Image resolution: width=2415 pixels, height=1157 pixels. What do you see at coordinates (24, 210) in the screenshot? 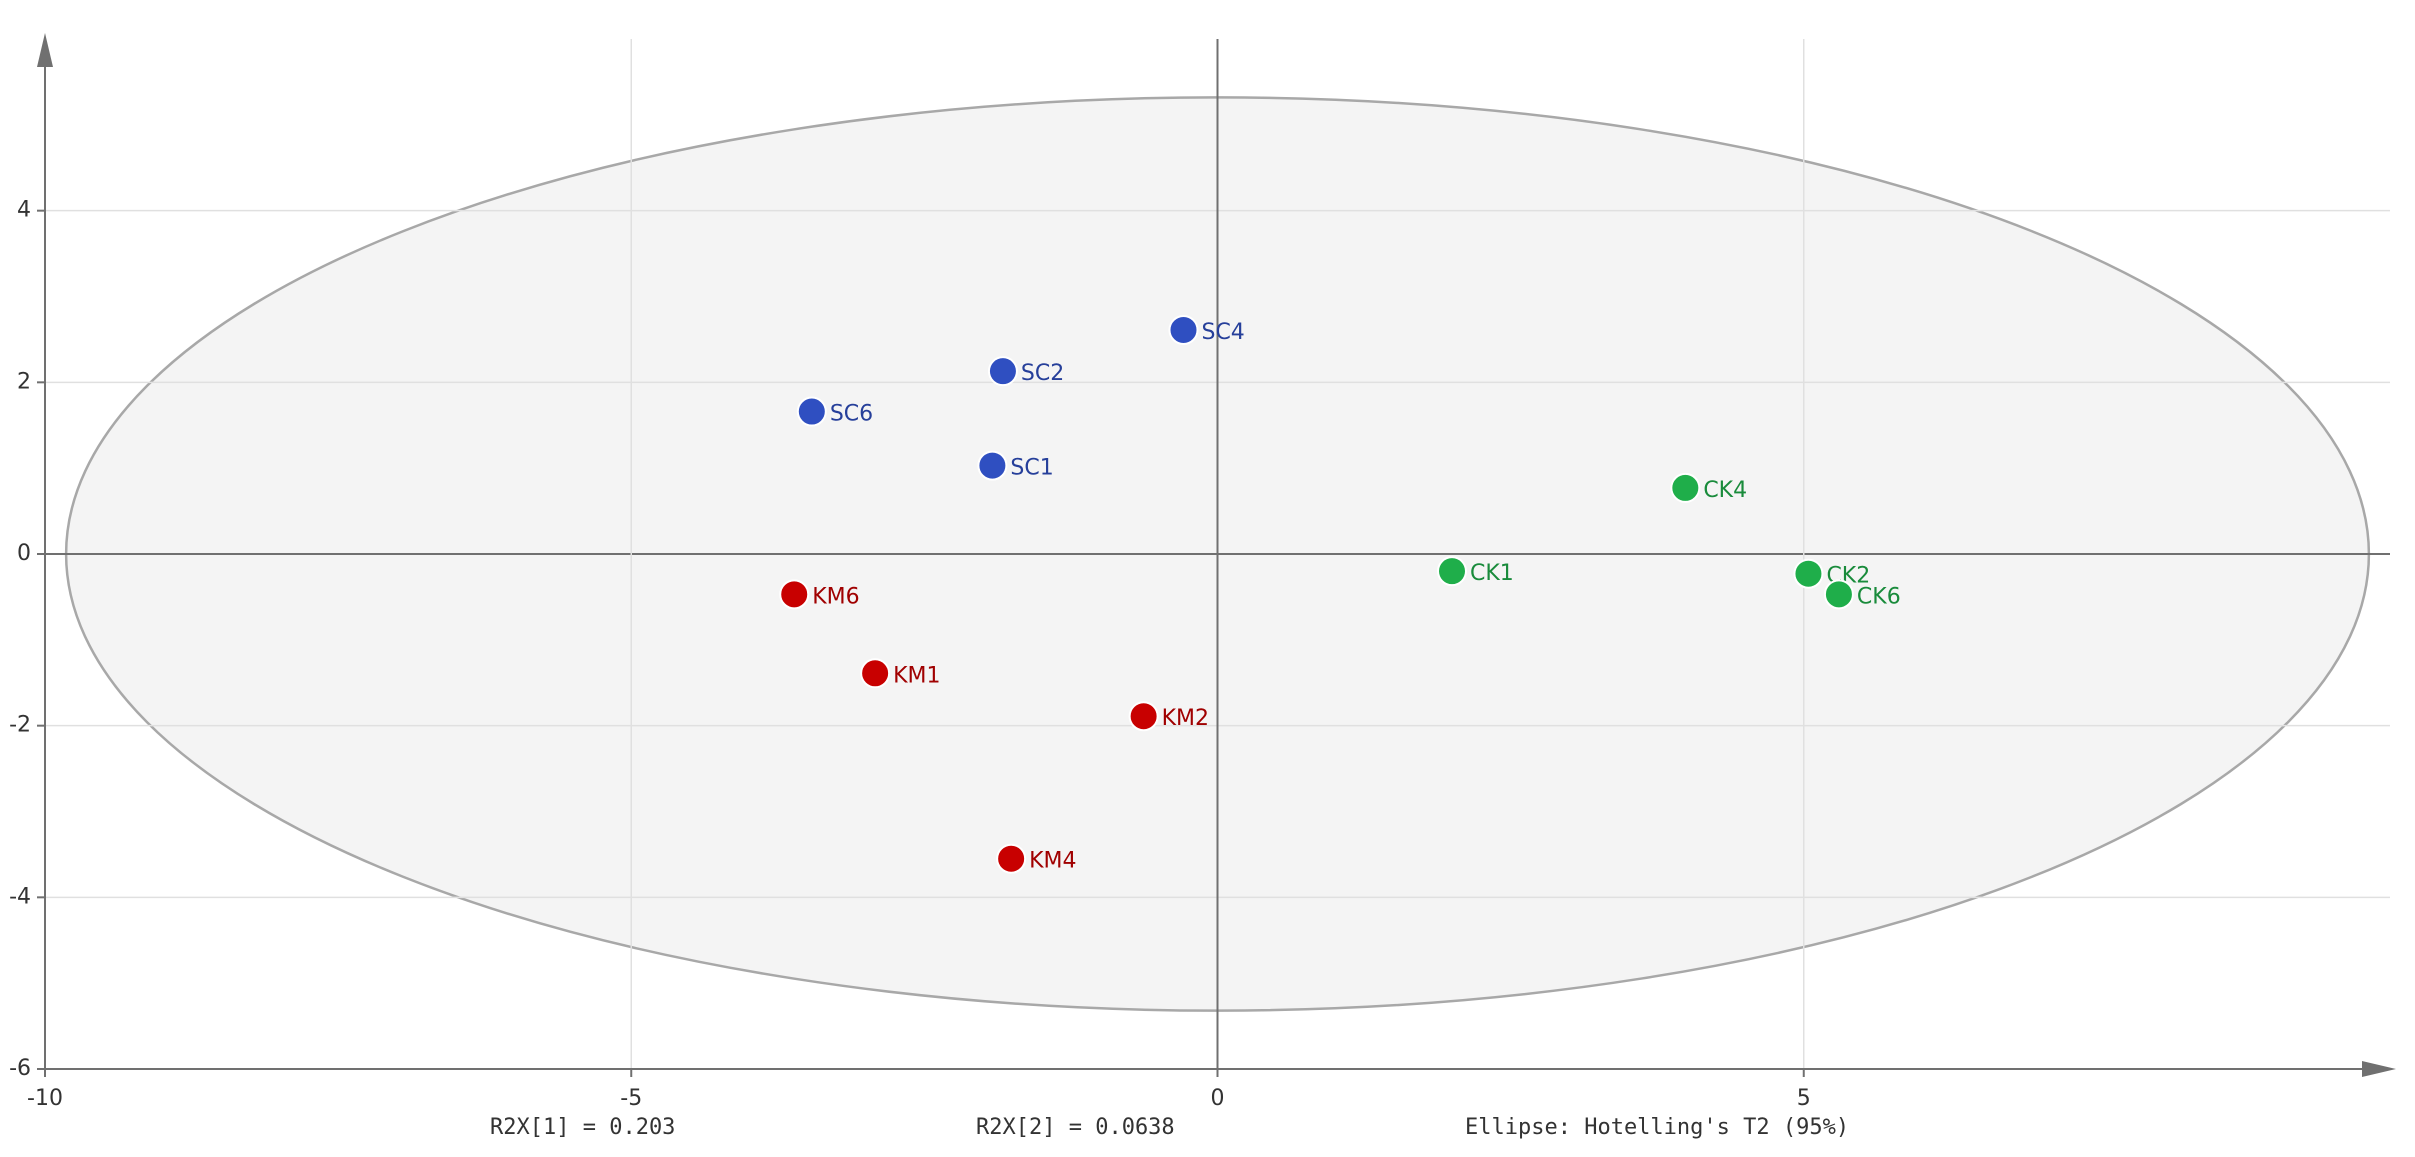
I see `y-tick-label: 4` at bounding box center [24, 210].